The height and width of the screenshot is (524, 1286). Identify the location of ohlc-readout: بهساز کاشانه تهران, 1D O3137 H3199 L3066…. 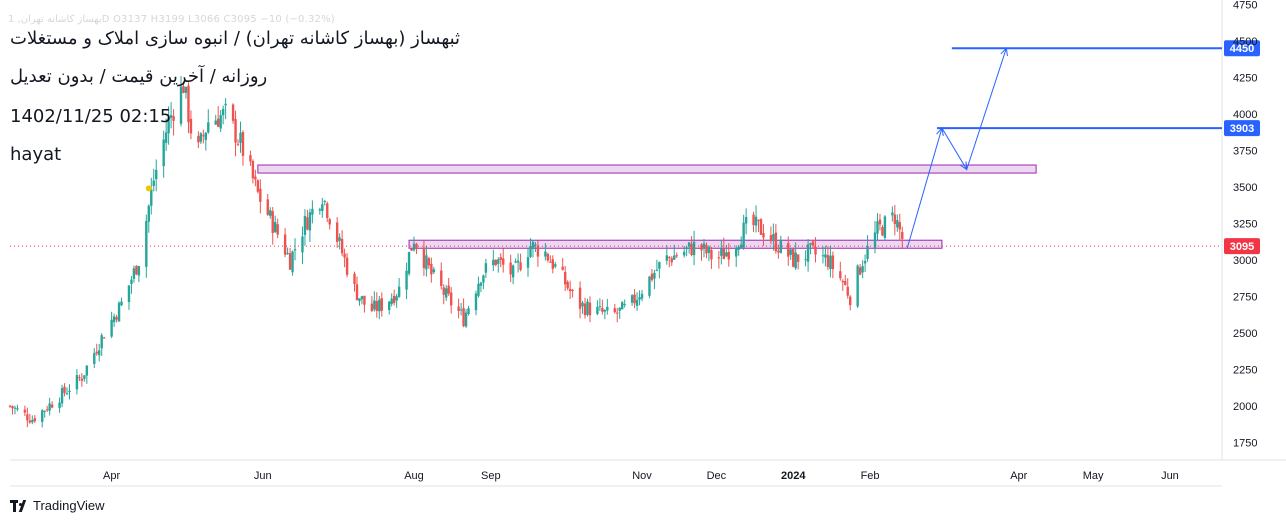
(171, 19).